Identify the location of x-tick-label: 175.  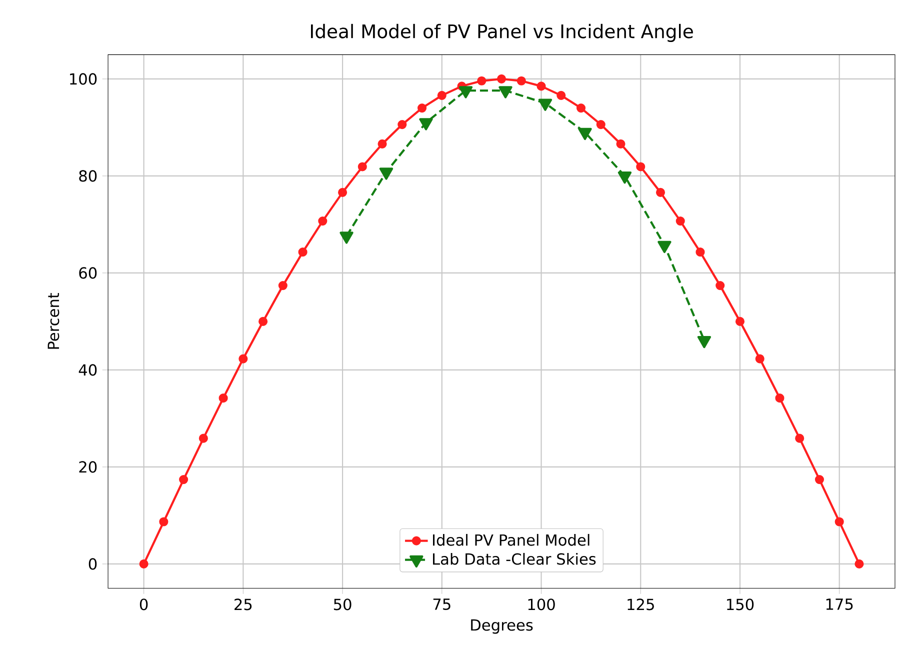
(839, 604).